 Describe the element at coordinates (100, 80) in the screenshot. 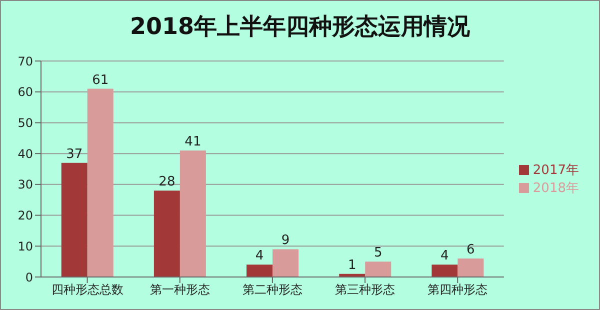

I see `data-label: 61` at that location.